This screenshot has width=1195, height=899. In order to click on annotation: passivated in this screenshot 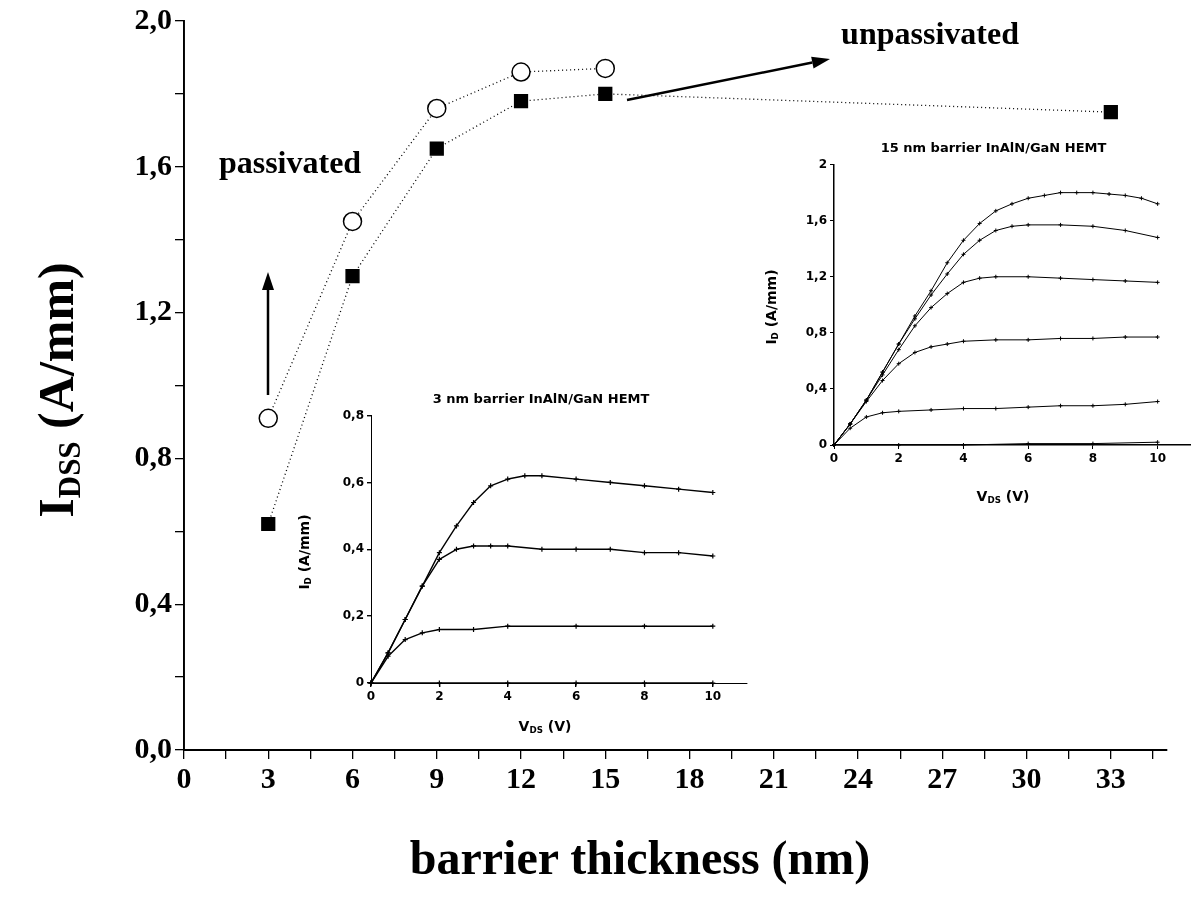, I will do `click(290, 162)`.